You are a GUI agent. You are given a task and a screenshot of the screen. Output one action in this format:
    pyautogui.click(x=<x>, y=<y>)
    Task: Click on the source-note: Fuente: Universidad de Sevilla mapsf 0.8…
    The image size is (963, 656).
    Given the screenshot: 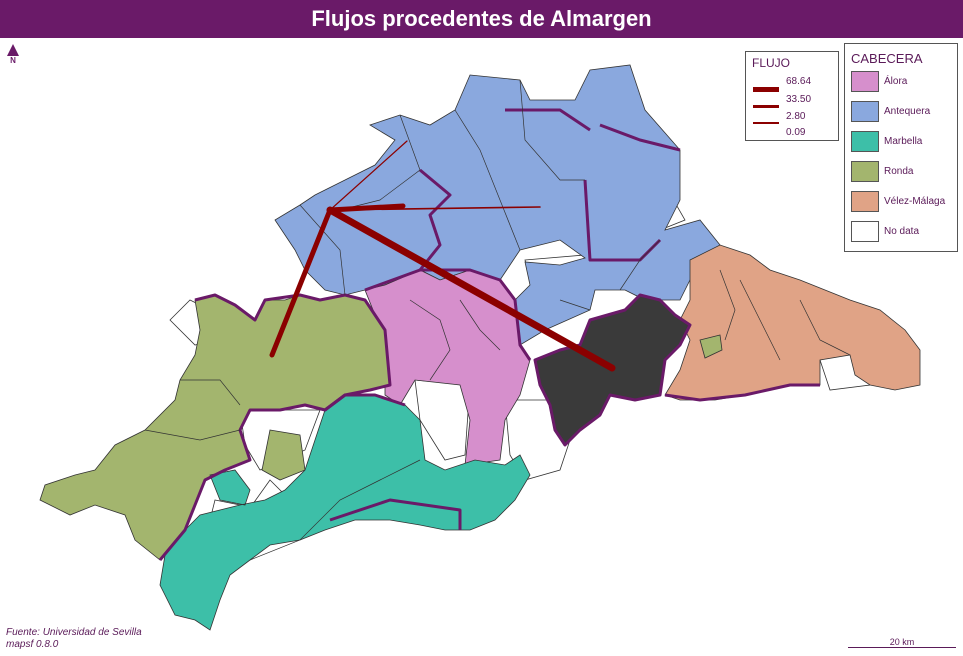 What is the action you would take?
    pyautogui.click(x=74, y=639)
    